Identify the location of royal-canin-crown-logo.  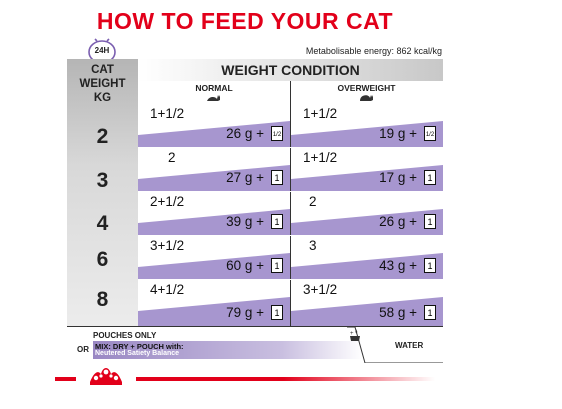
(106, 375).